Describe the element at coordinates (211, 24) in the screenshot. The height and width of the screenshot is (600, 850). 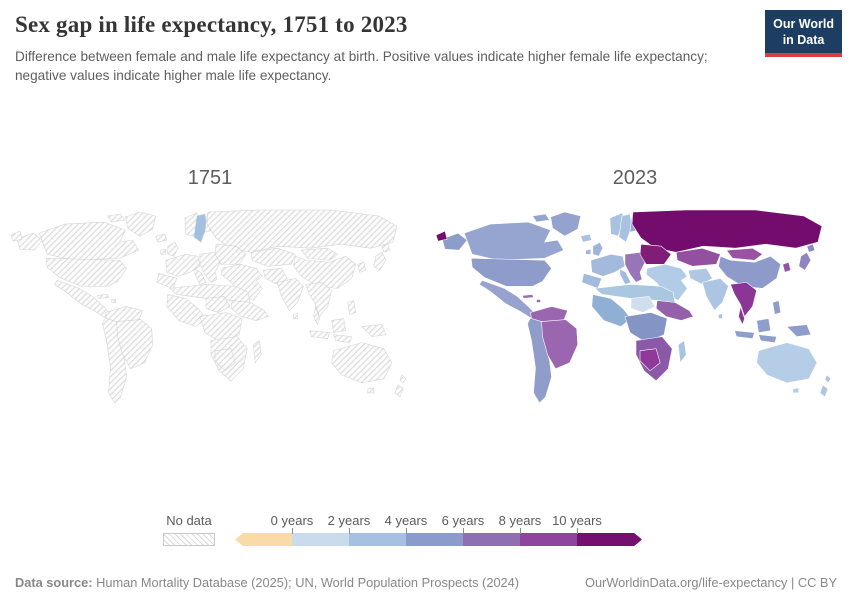
I see `page-title: Sex gap in life expectancy, 1751 to 2023` at that location.